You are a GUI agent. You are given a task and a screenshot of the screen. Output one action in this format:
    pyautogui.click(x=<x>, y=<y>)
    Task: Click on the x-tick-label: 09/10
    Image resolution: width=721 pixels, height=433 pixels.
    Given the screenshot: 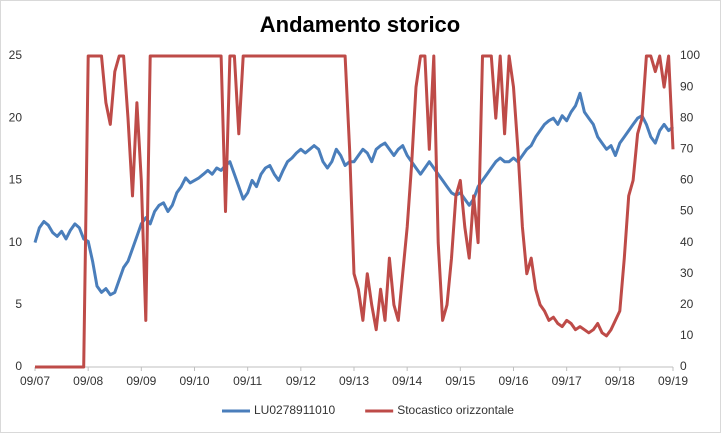 What is the action you would take?
    pyautogui.click(x=194, y=381)
    